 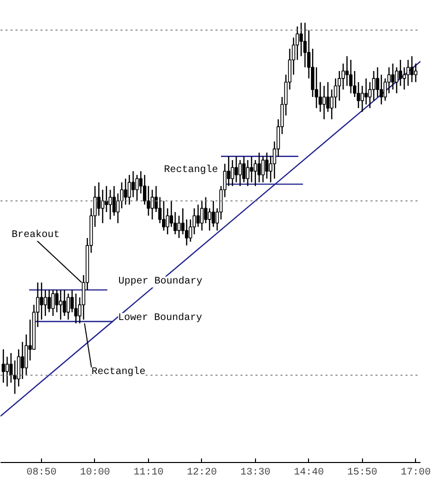 What do you see at coordinates (309, 473) in the screenshot?
I see `x-tick-label: 14:40` at bounding box center [309, 473].